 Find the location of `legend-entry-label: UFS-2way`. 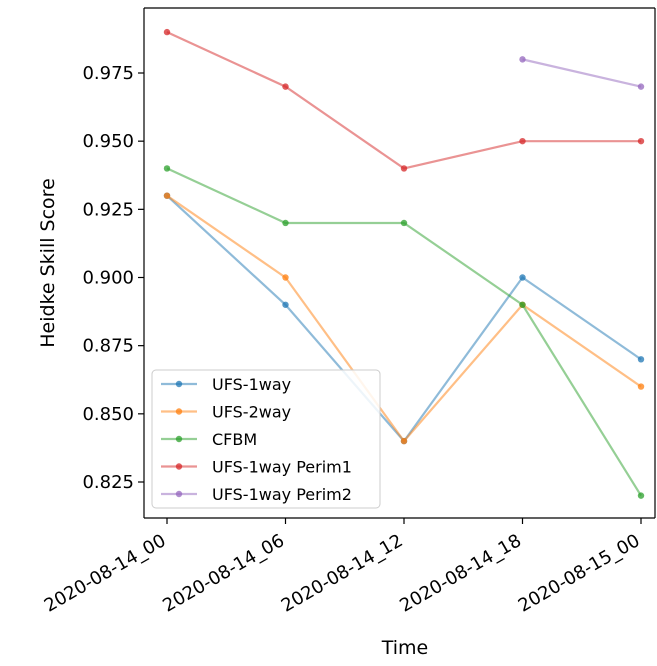

legend-entry-label: UFS-2way is located at coordinates (251, 412).